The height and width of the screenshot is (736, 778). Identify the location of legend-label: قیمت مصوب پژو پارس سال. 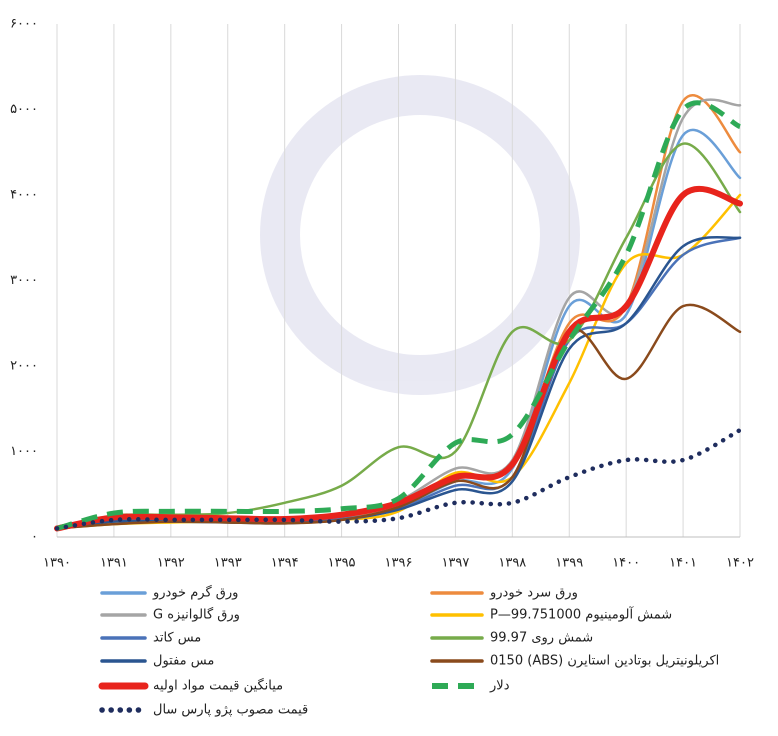
(230, 710).